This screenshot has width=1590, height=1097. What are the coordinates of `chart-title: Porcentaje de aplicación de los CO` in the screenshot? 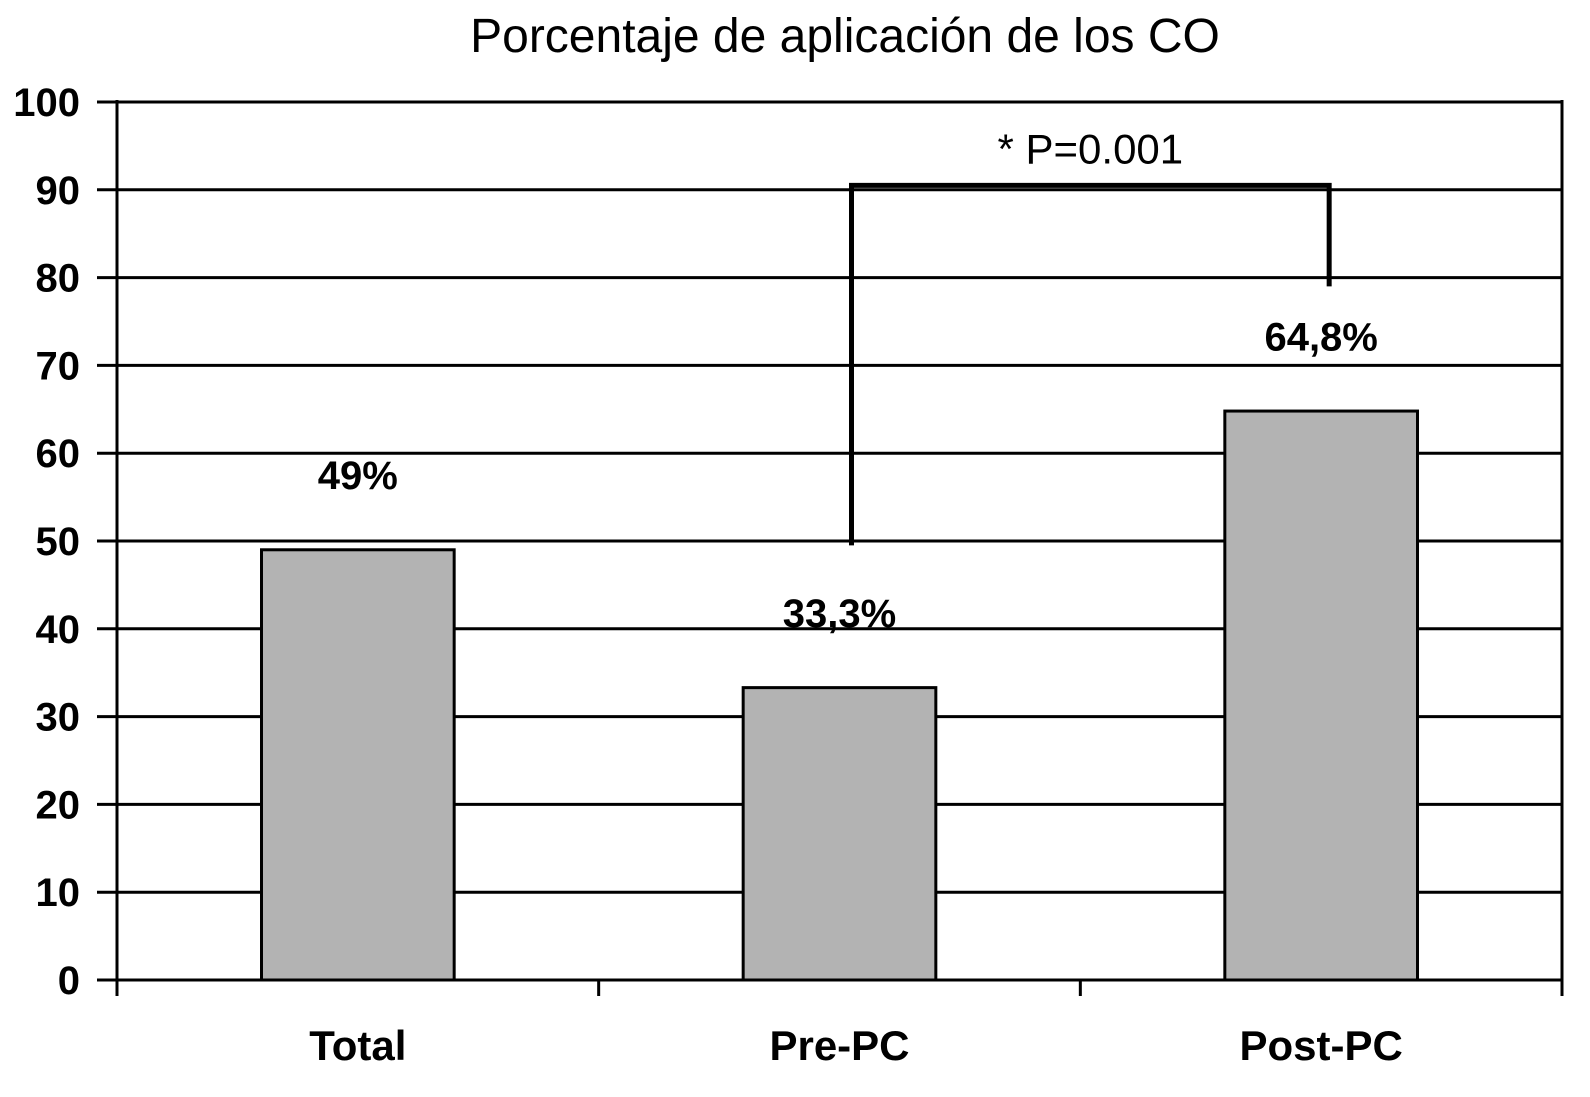 It's located at (845, 36).